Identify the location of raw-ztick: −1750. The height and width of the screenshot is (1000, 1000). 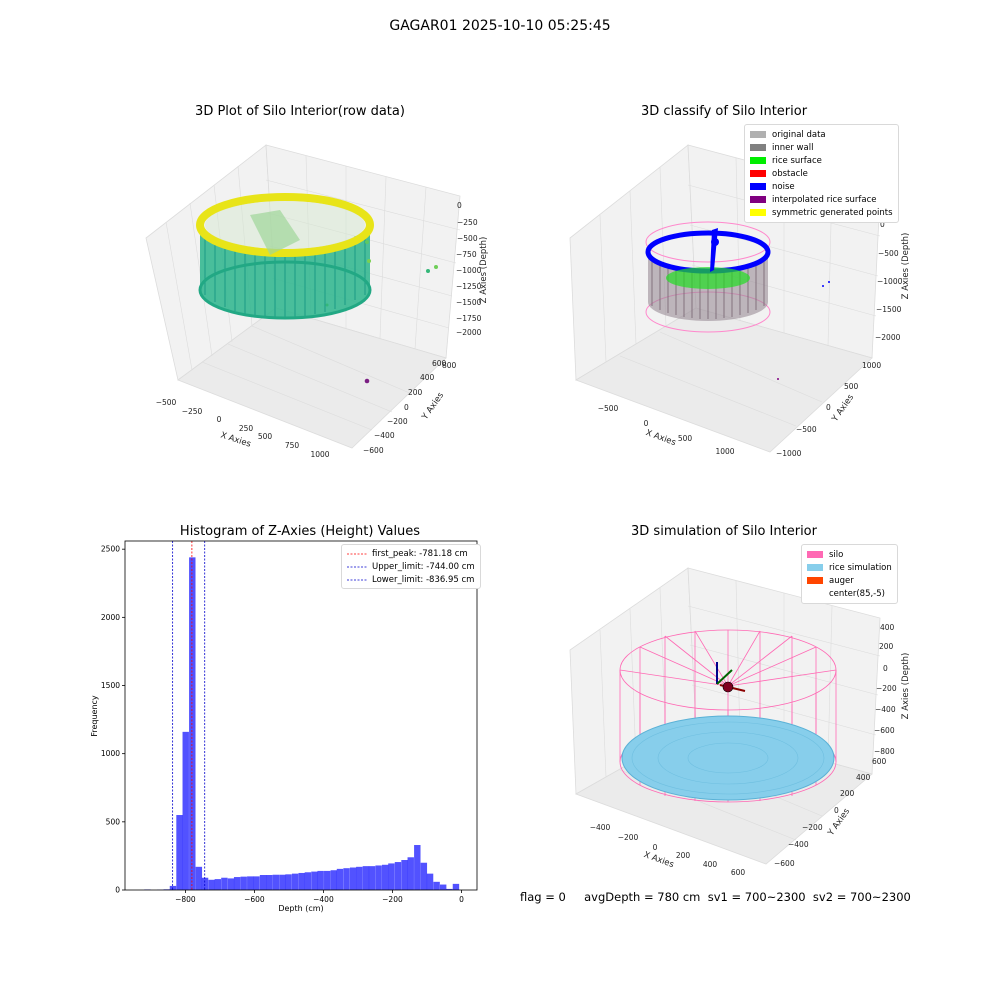
(469, 318).